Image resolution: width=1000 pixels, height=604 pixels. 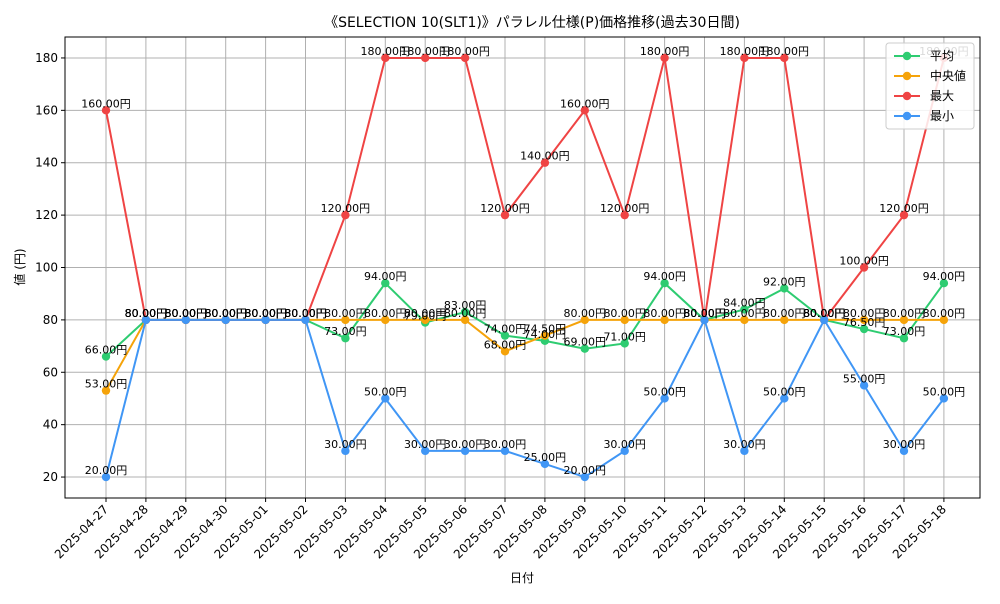 I want to click on legend-item: 中央値, so click(x=930, y=75).